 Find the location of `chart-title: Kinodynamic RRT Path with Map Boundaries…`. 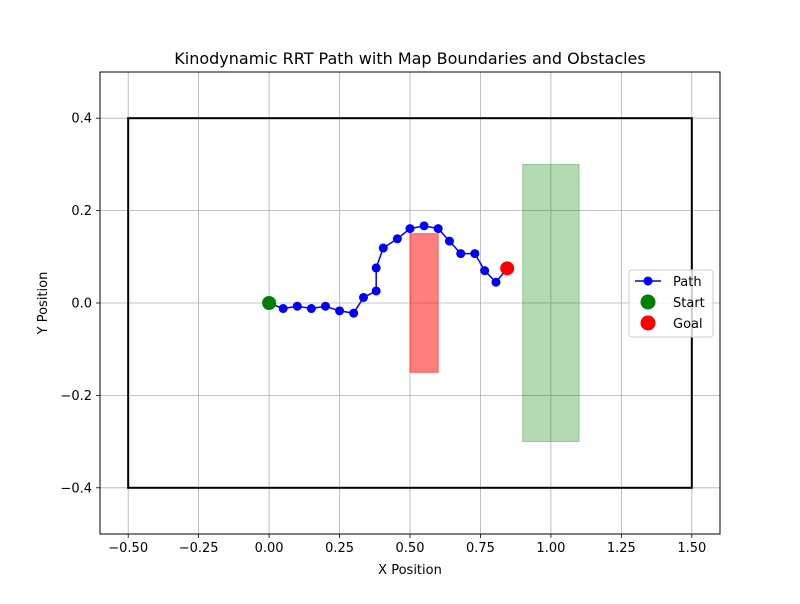

chart-title: Kinodynamic RRT Path with Map Boundaries… is located at coordinates (409, 58).